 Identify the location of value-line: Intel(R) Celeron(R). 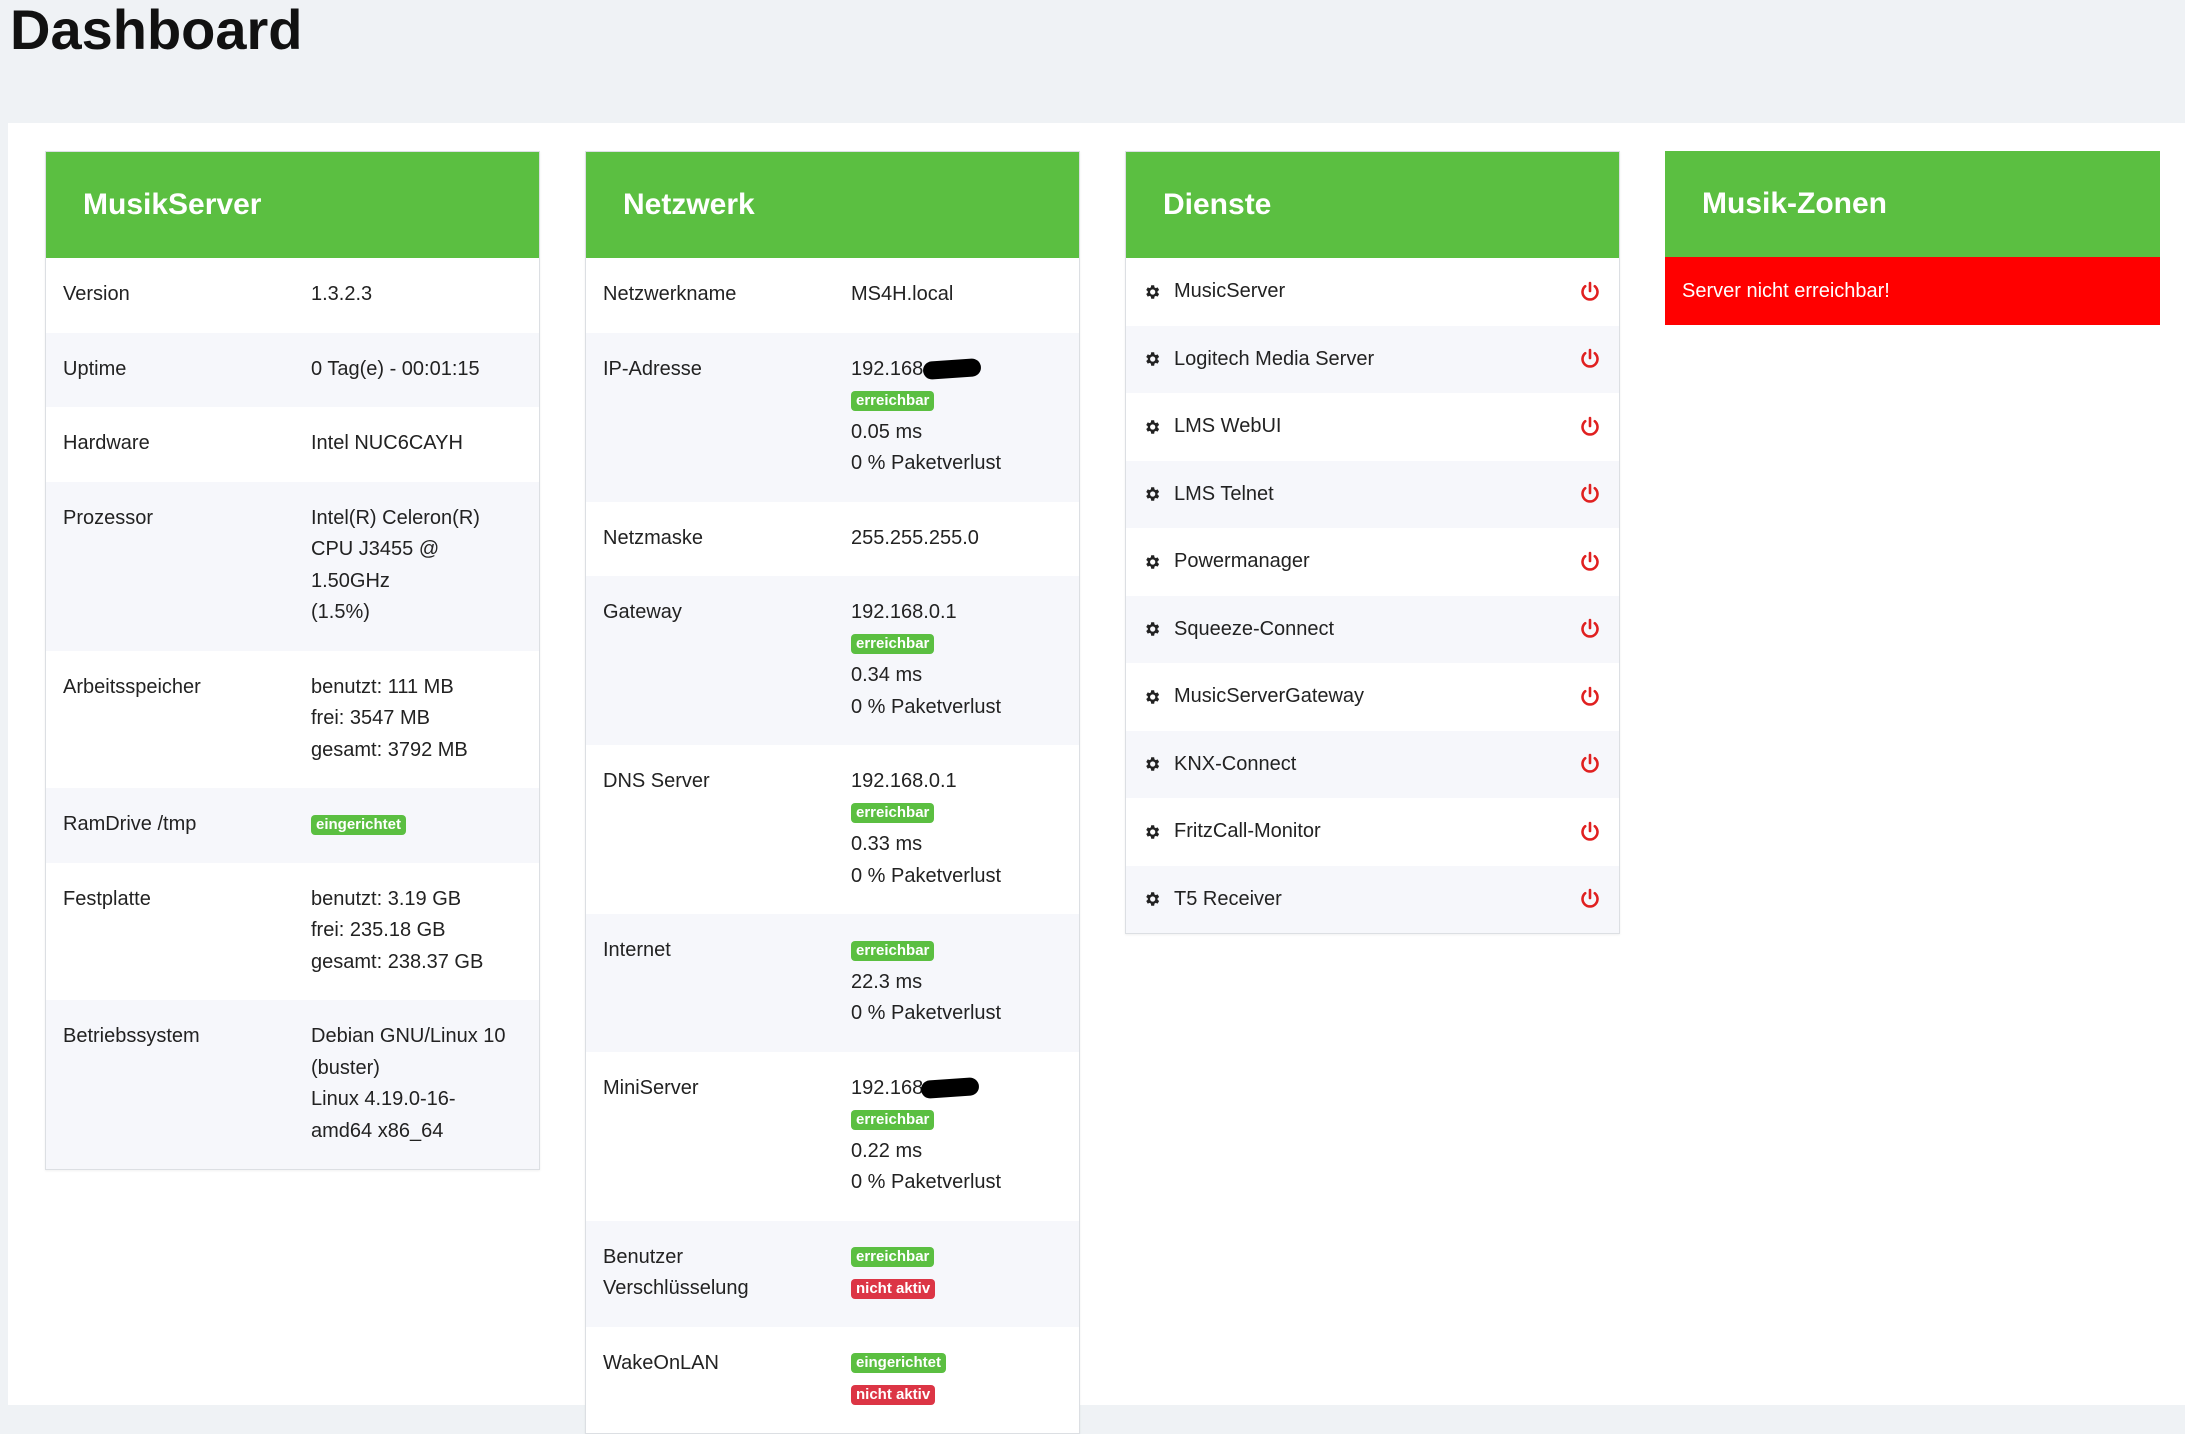
(395, 517).